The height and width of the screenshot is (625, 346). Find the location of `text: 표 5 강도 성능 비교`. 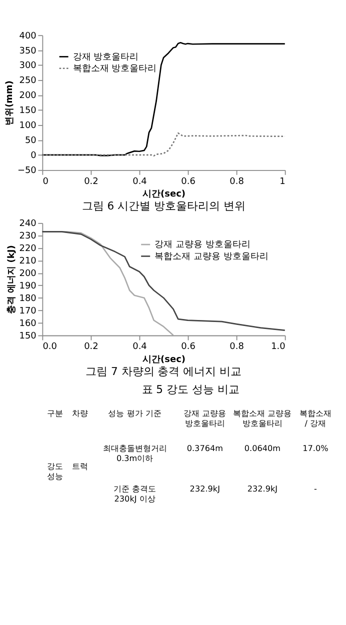

text: 표 5 강도 성능 비교 is located at coordinates (191, 389).